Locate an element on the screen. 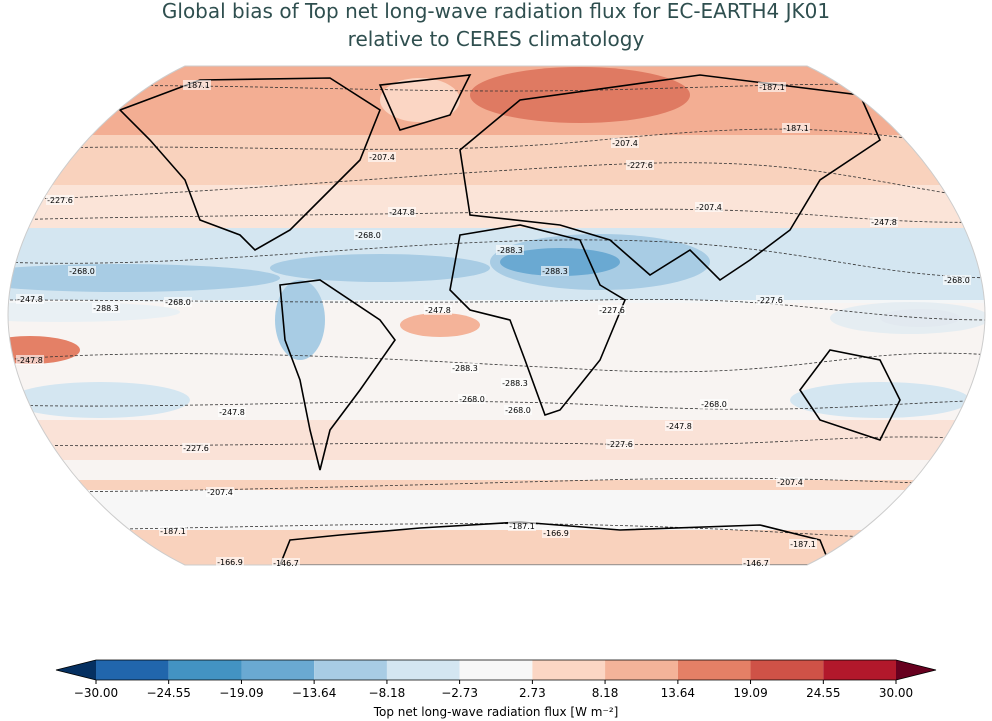  colorbar-tick-label: 24.55 is located at coordinates (823, 693).